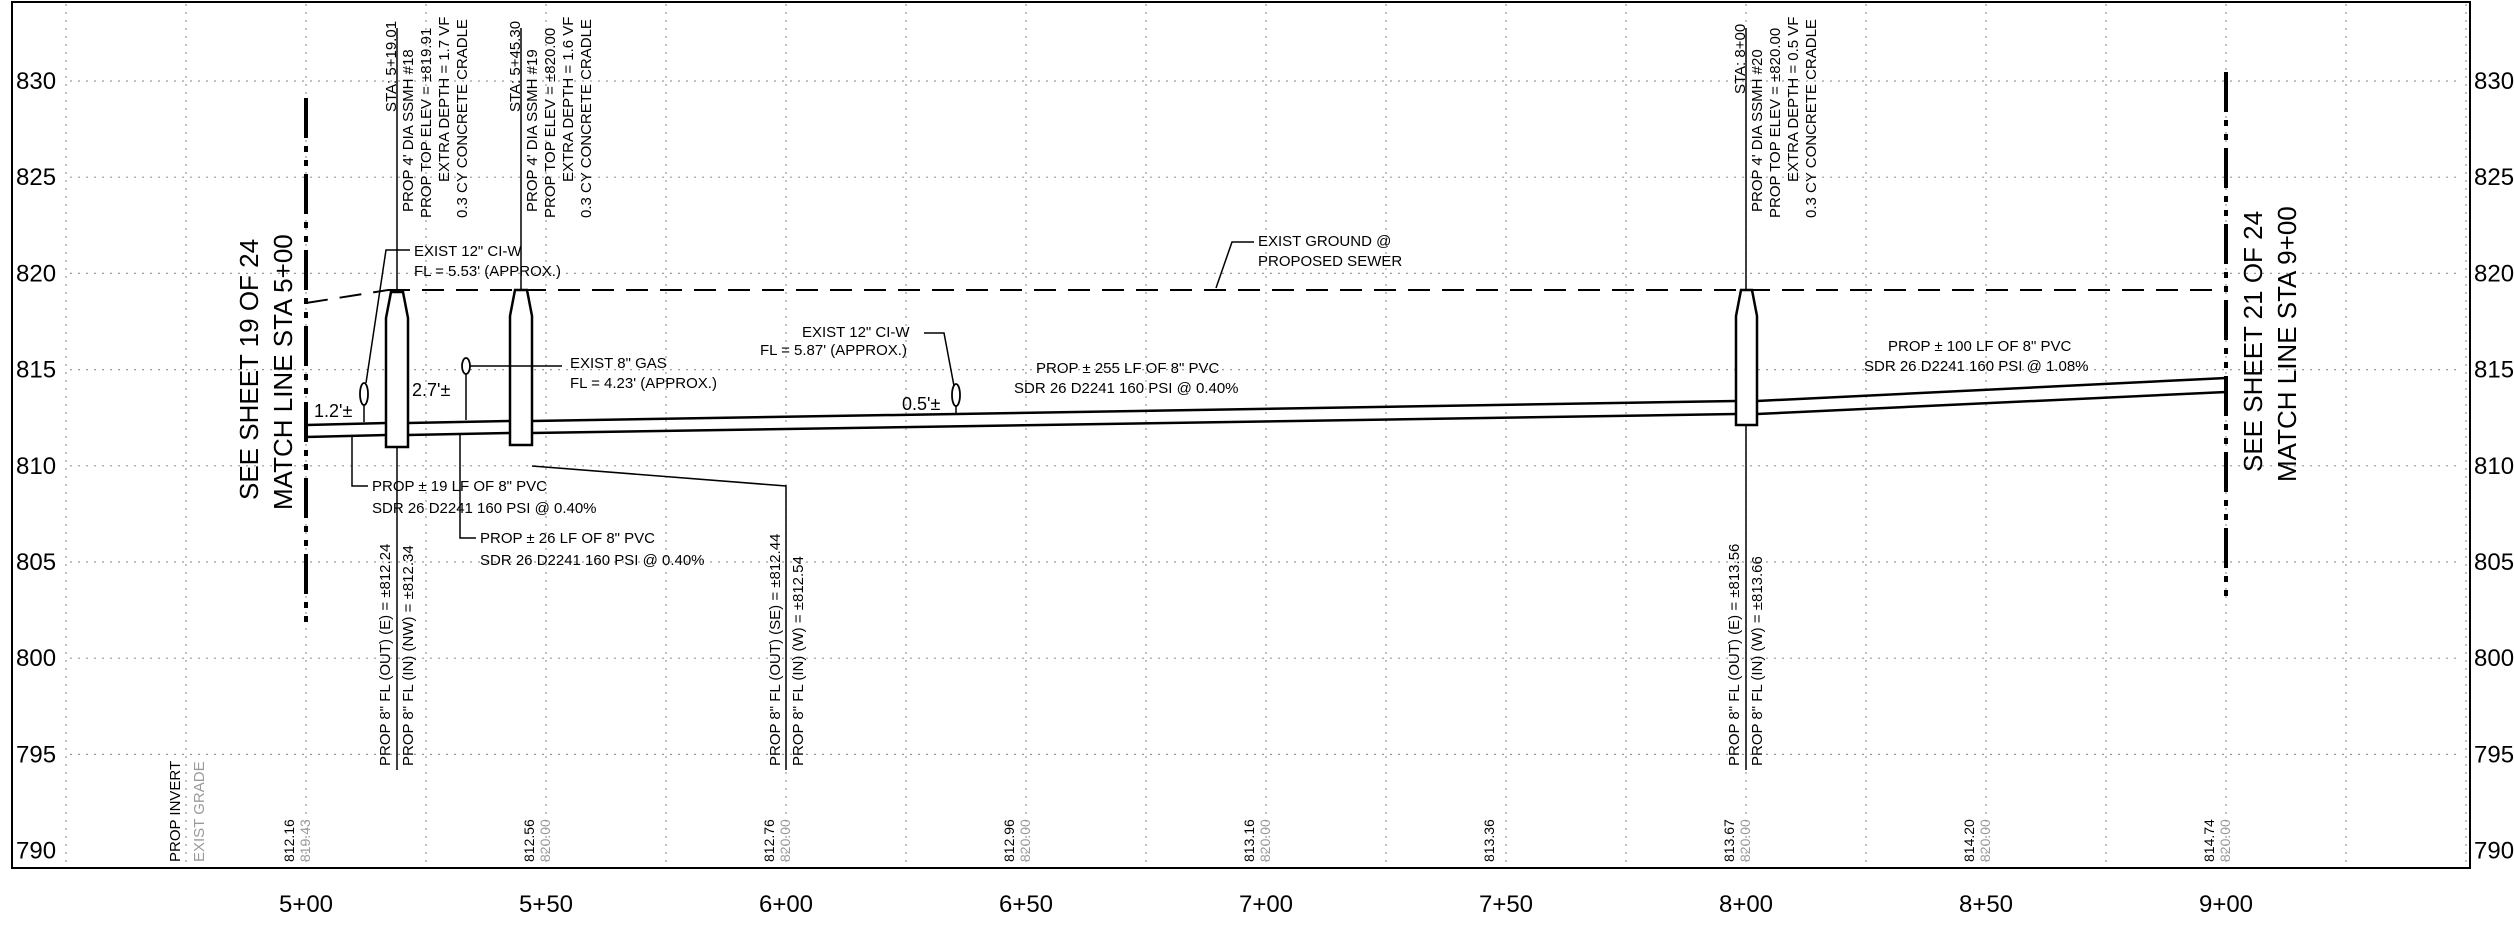 The height and width of the screenshot is (930, 2514). What do you see at coordinates (567, 538) in the screenshot?
I see `pipe-26lf-size: PROP ± 26 LF OF 8" PVC` at bounding box center [567, 538].